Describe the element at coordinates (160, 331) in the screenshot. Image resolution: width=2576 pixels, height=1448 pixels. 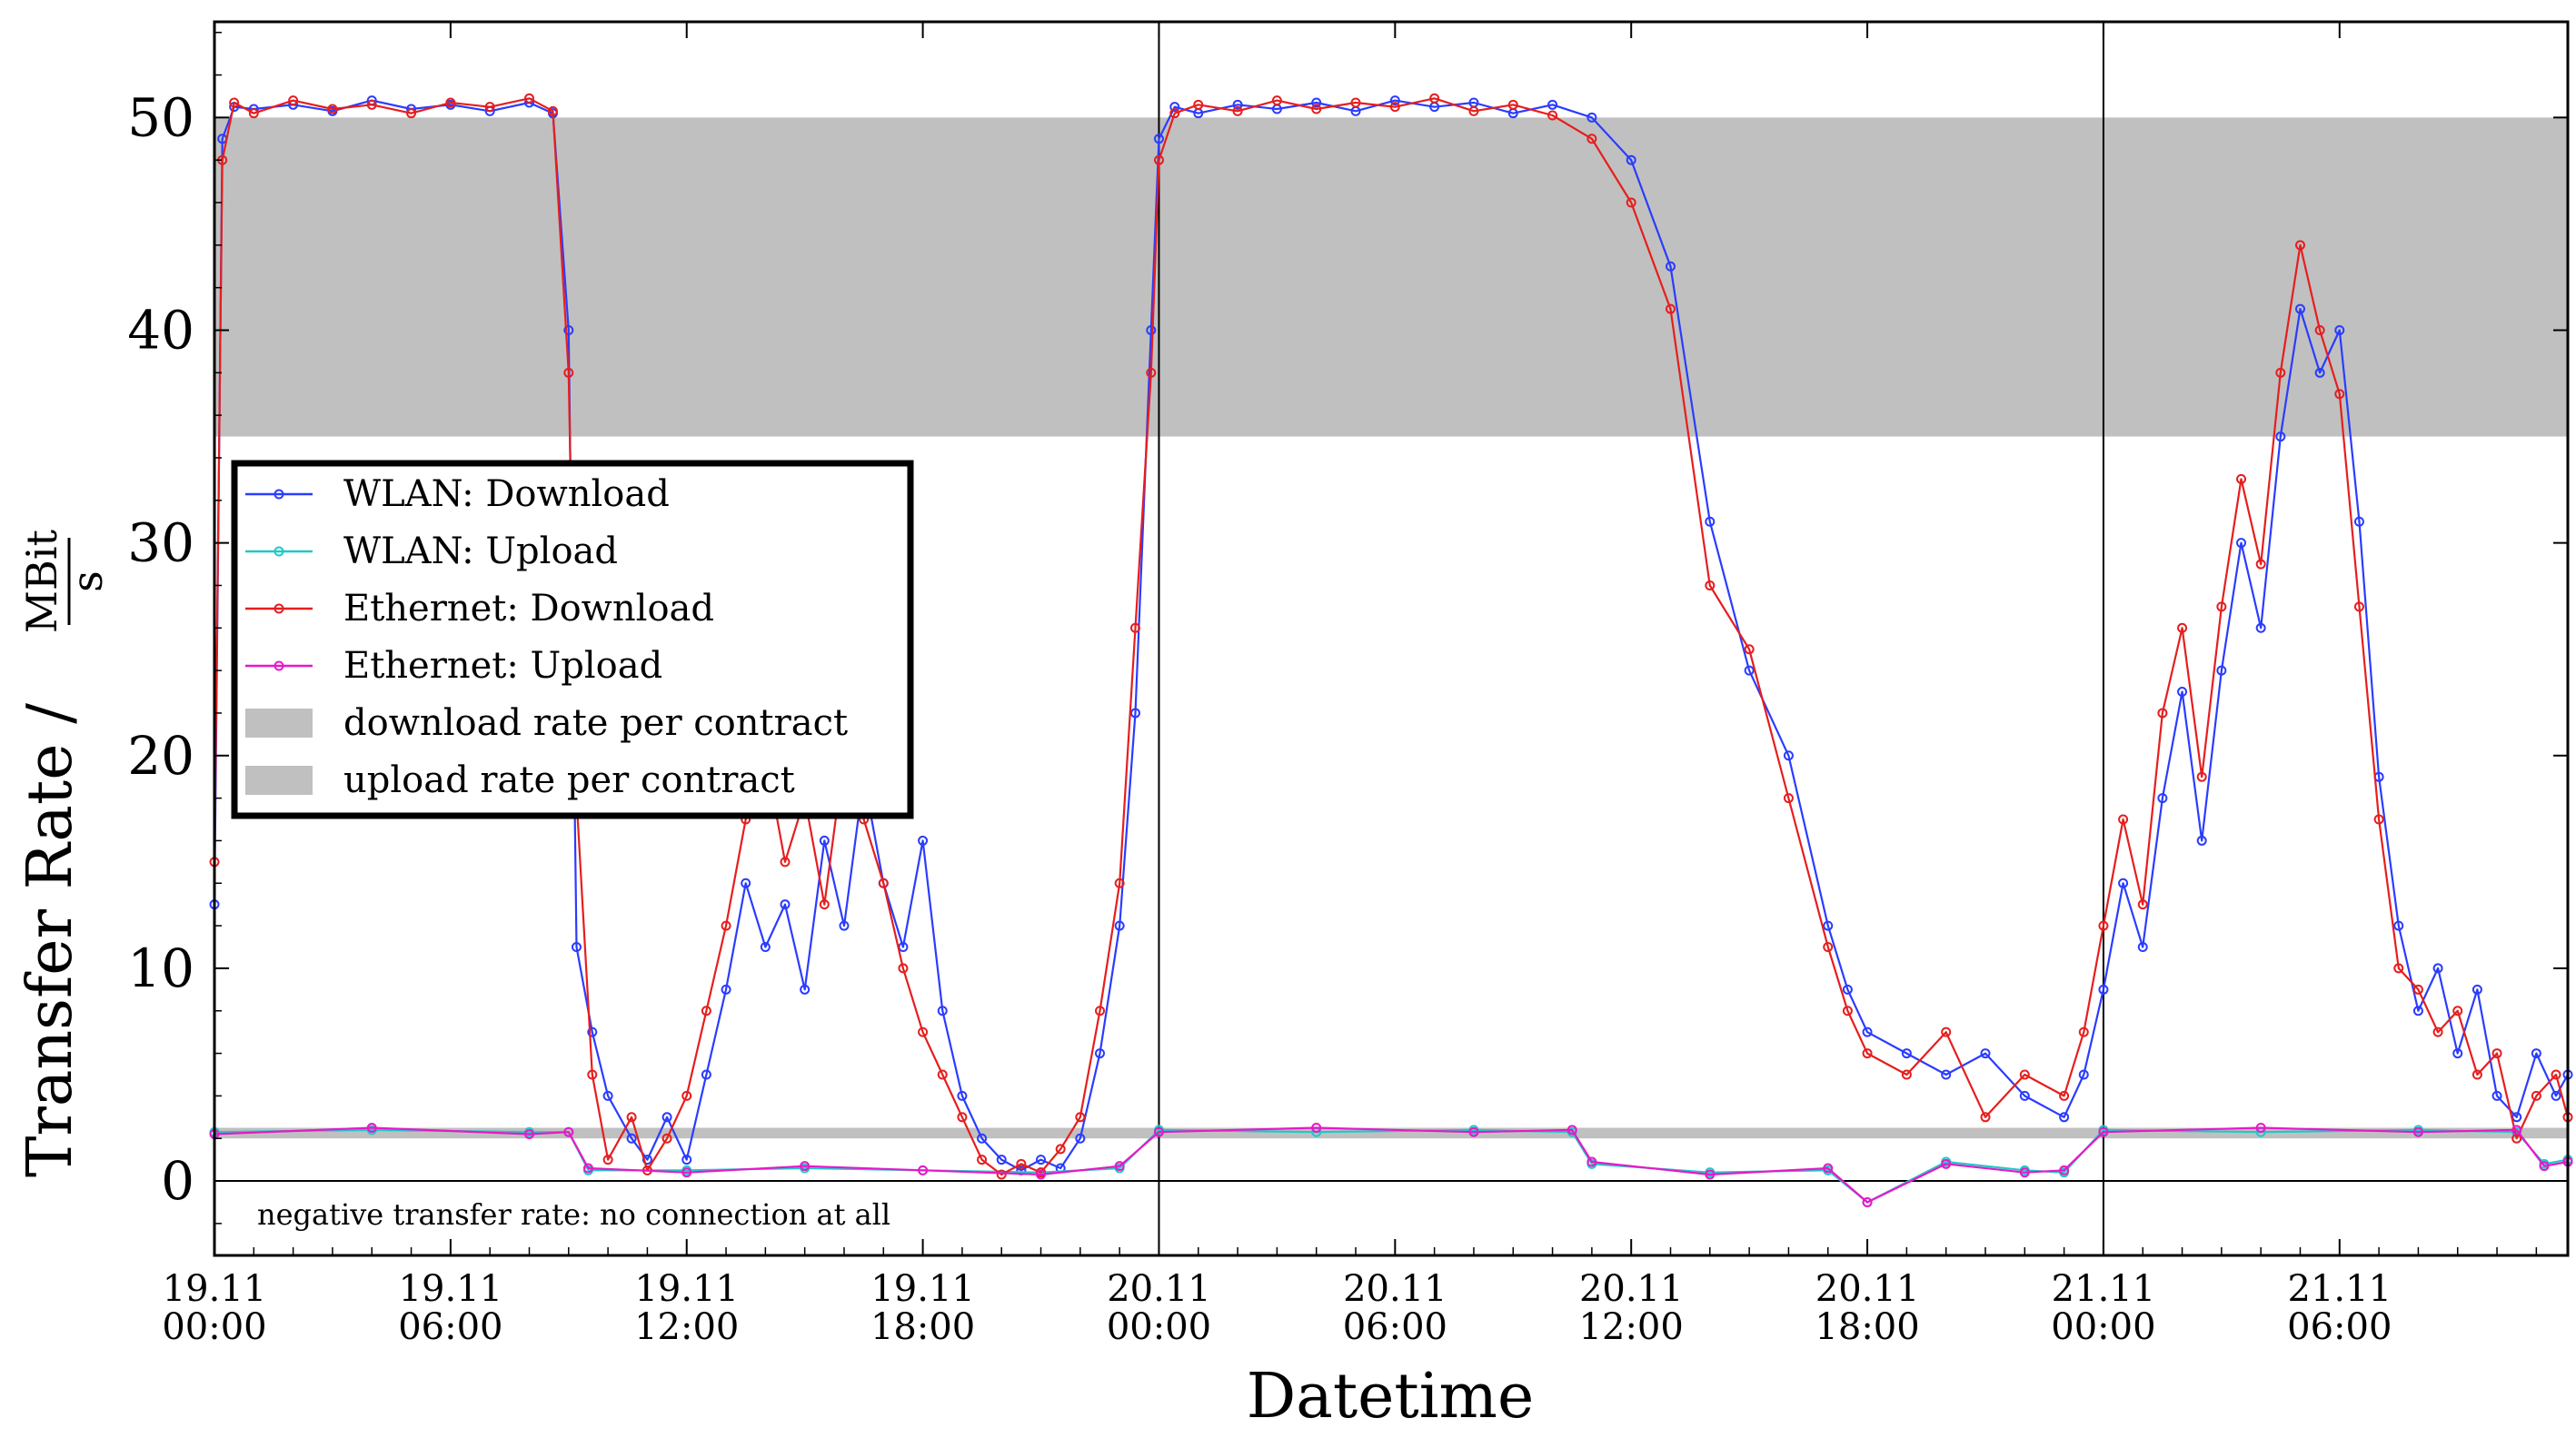
I see `y-tick-label-4: 40` at that location.